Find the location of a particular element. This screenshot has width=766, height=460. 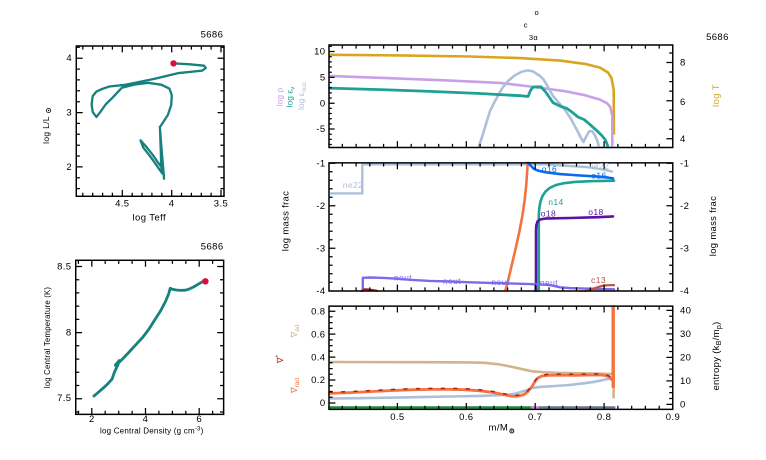

svg-text: log εν is located at coordinates (291, 97).